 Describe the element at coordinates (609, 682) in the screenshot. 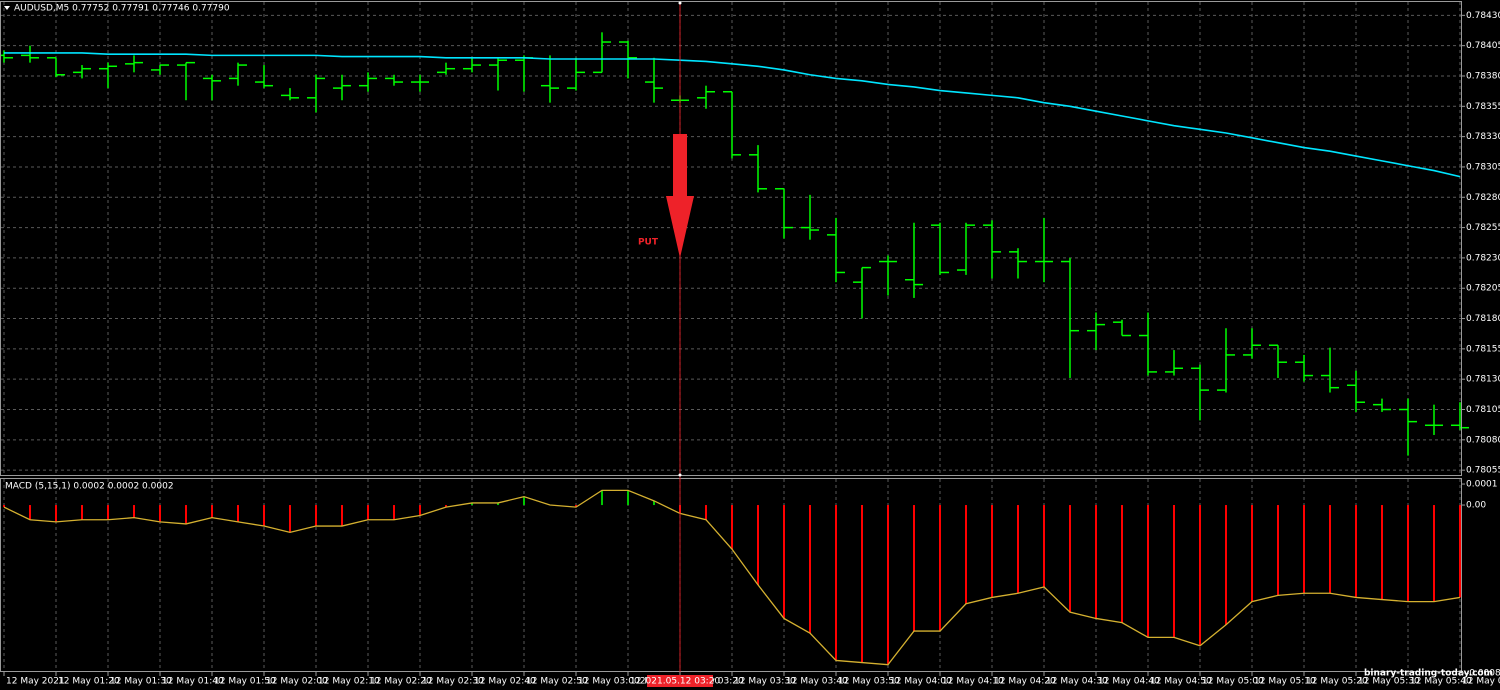

I see `x-tick-label: 12 May 03:00` at that location.